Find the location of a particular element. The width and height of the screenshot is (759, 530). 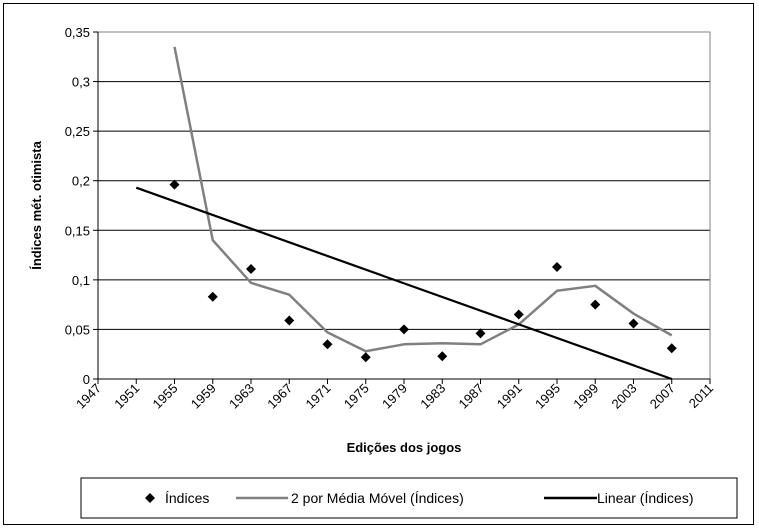

x-tick-label: 1979 is located at coordinates (394, 396).